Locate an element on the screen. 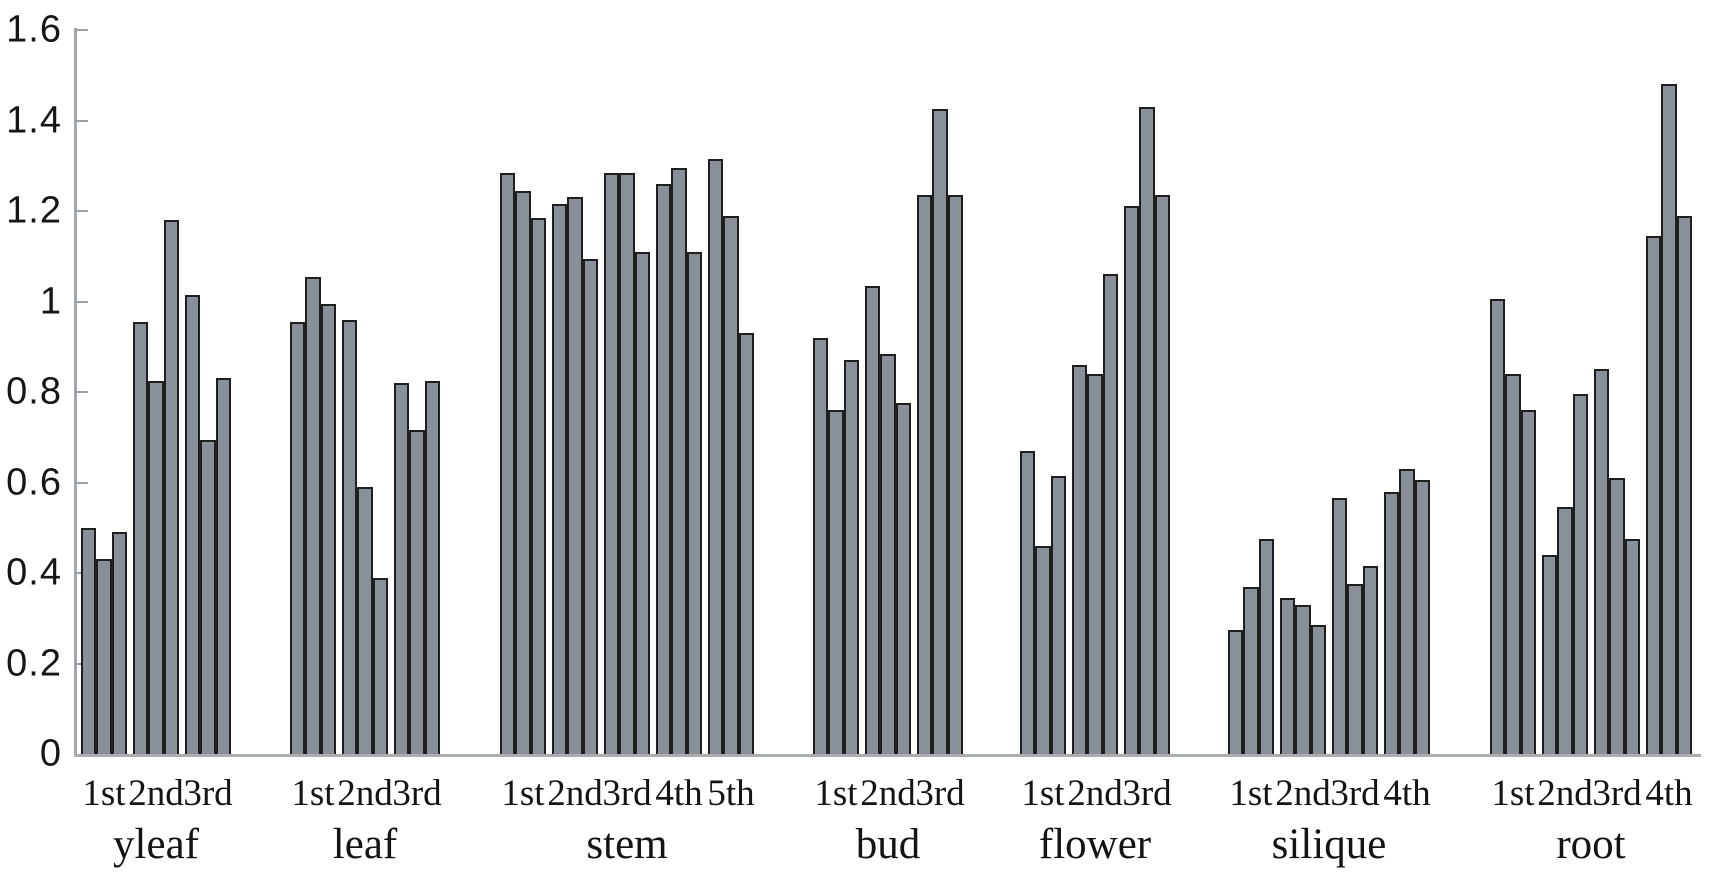  group-label: yleaf is located at coordinates (156, 844).